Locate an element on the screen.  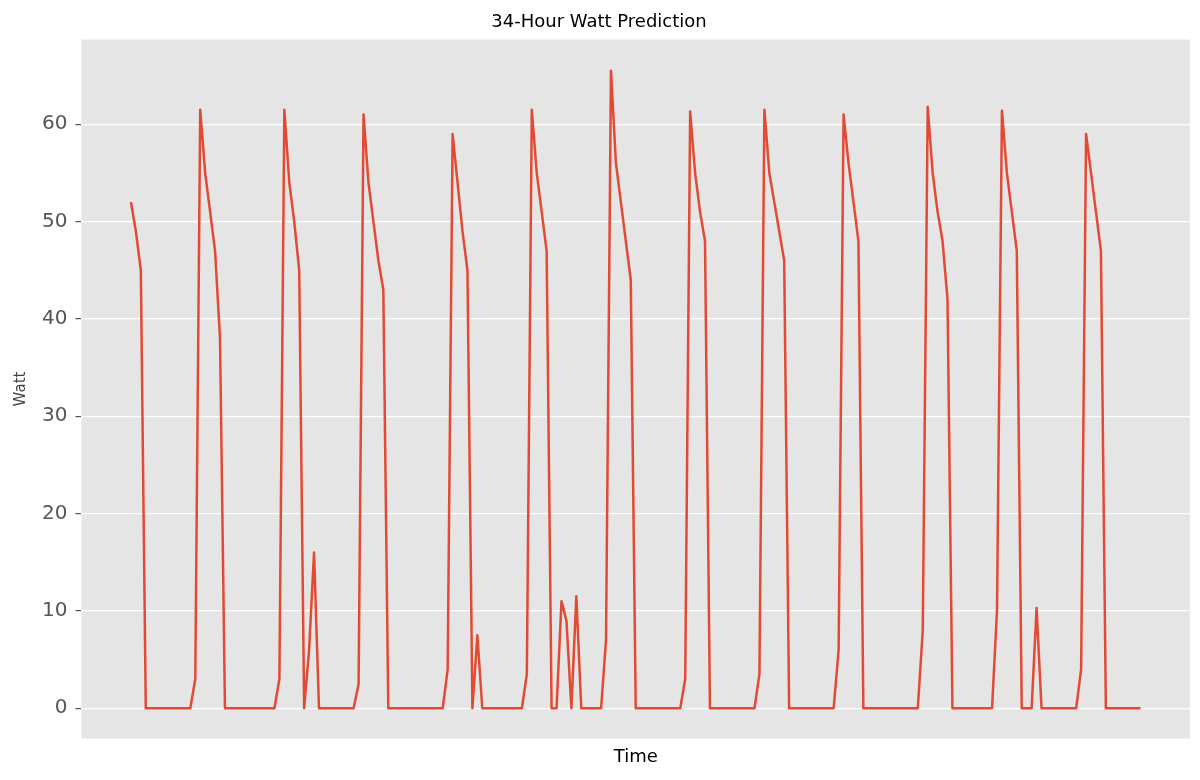
y-tick-label: 60 is located at coordinates (55, 122).